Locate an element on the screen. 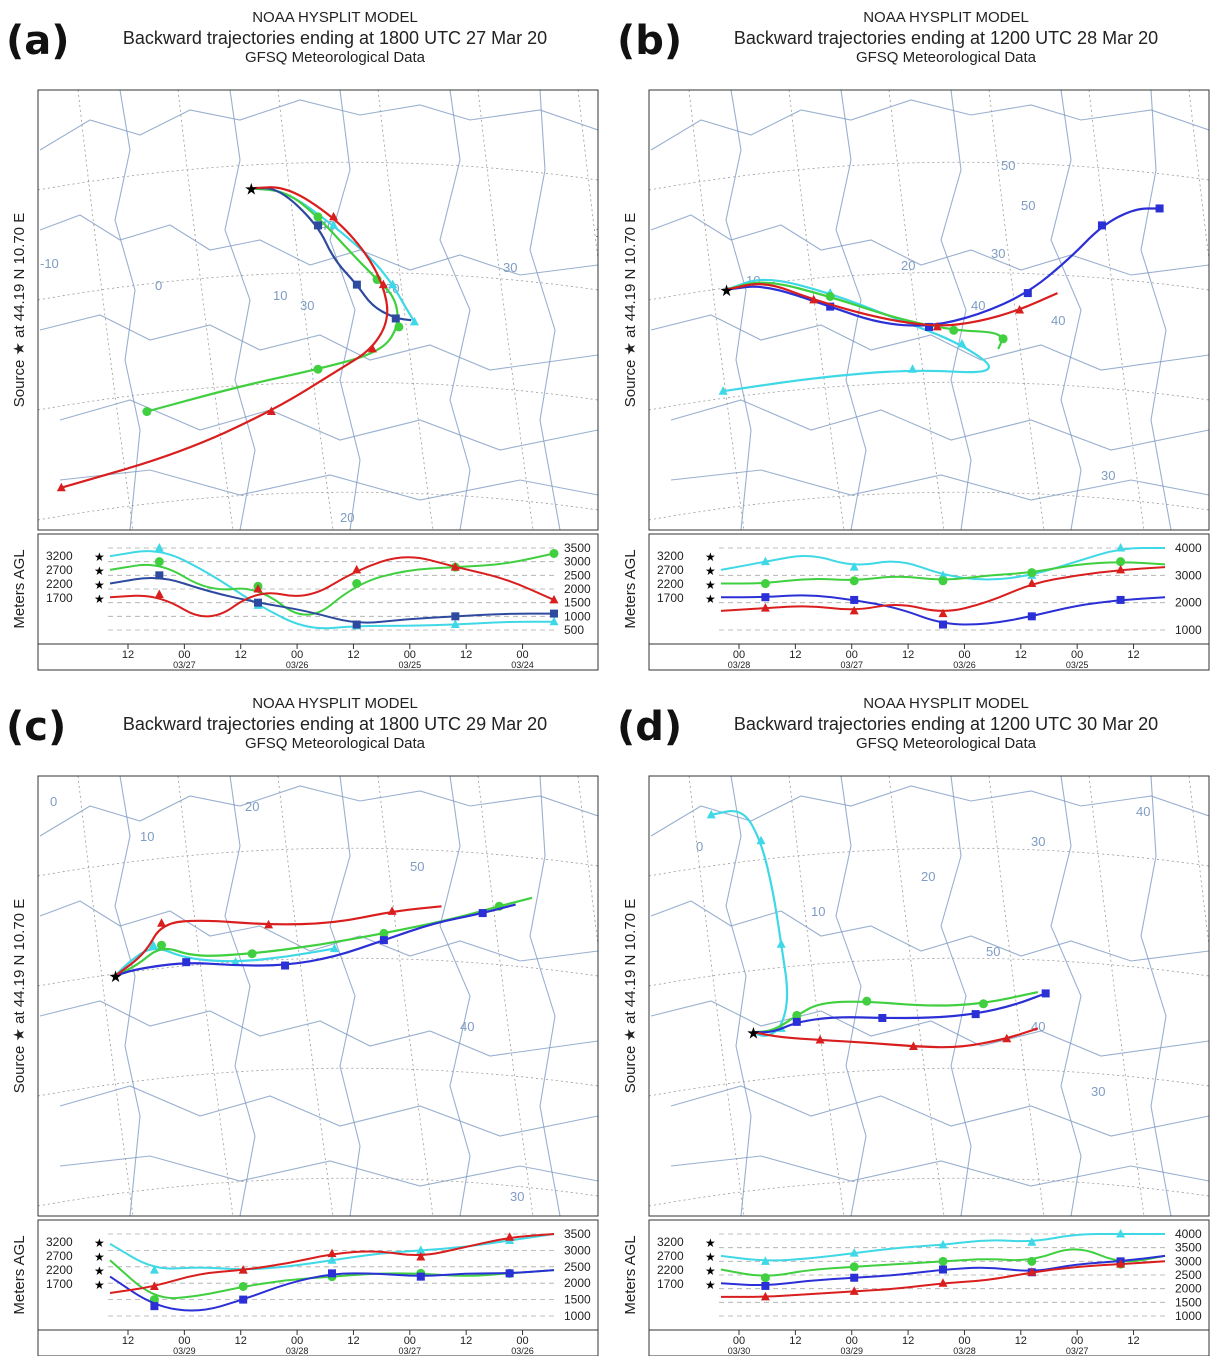 The image size is (1211, 1356). height-series-blue is located at coordinates (332, 1290).